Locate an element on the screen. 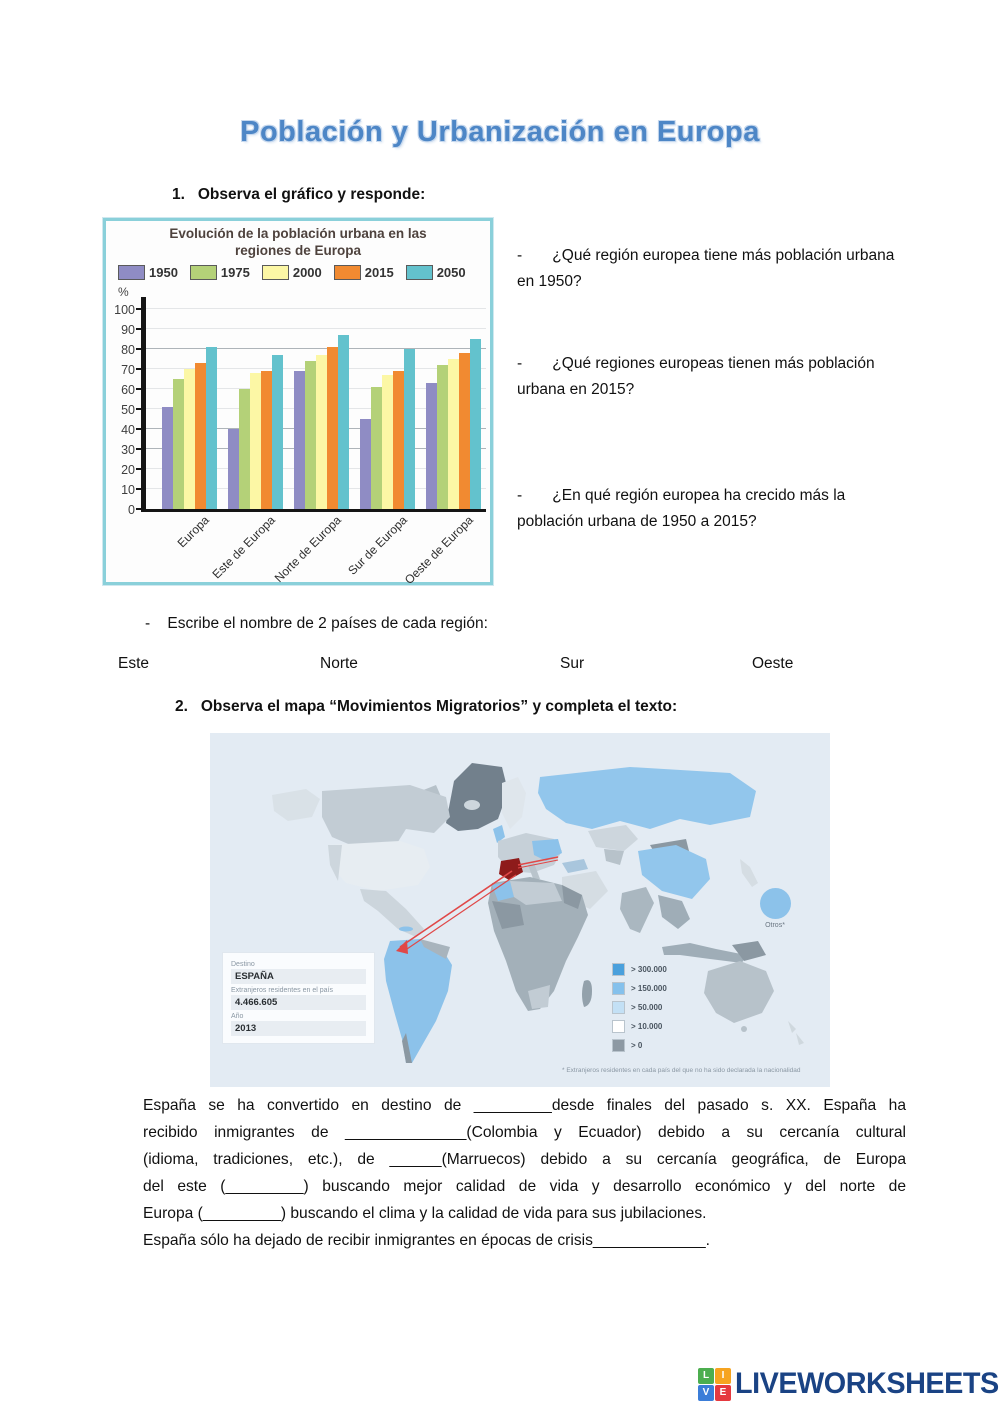  y-tick-label-90: 90 is located at coordinates (128, 330).